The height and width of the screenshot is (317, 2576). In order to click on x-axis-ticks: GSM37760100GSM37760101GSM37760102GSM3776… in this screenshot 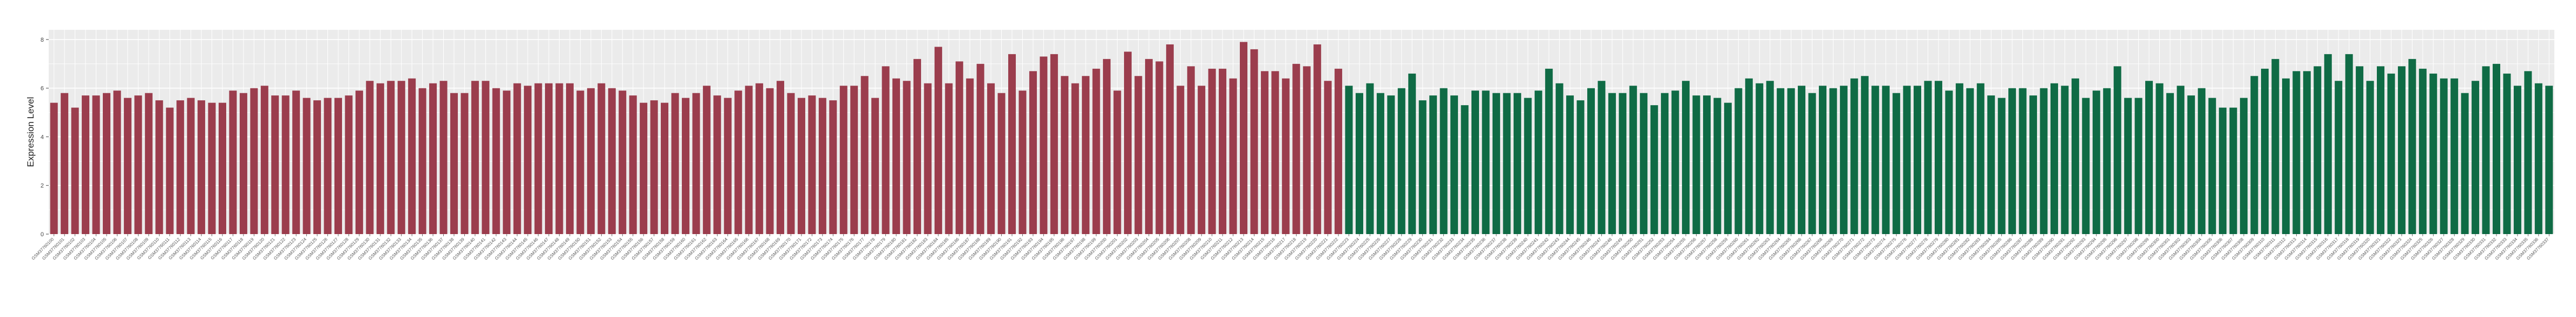, I will do `click(1290, 247)`.